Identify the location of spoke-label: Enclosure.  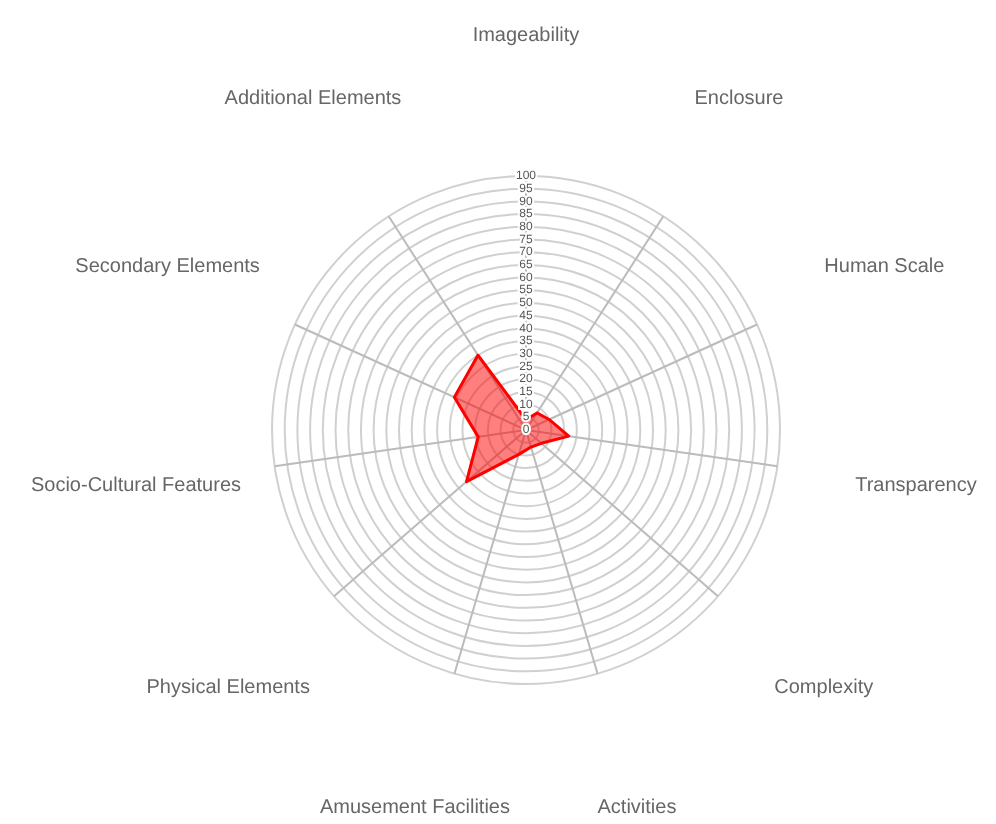
(739, 98).